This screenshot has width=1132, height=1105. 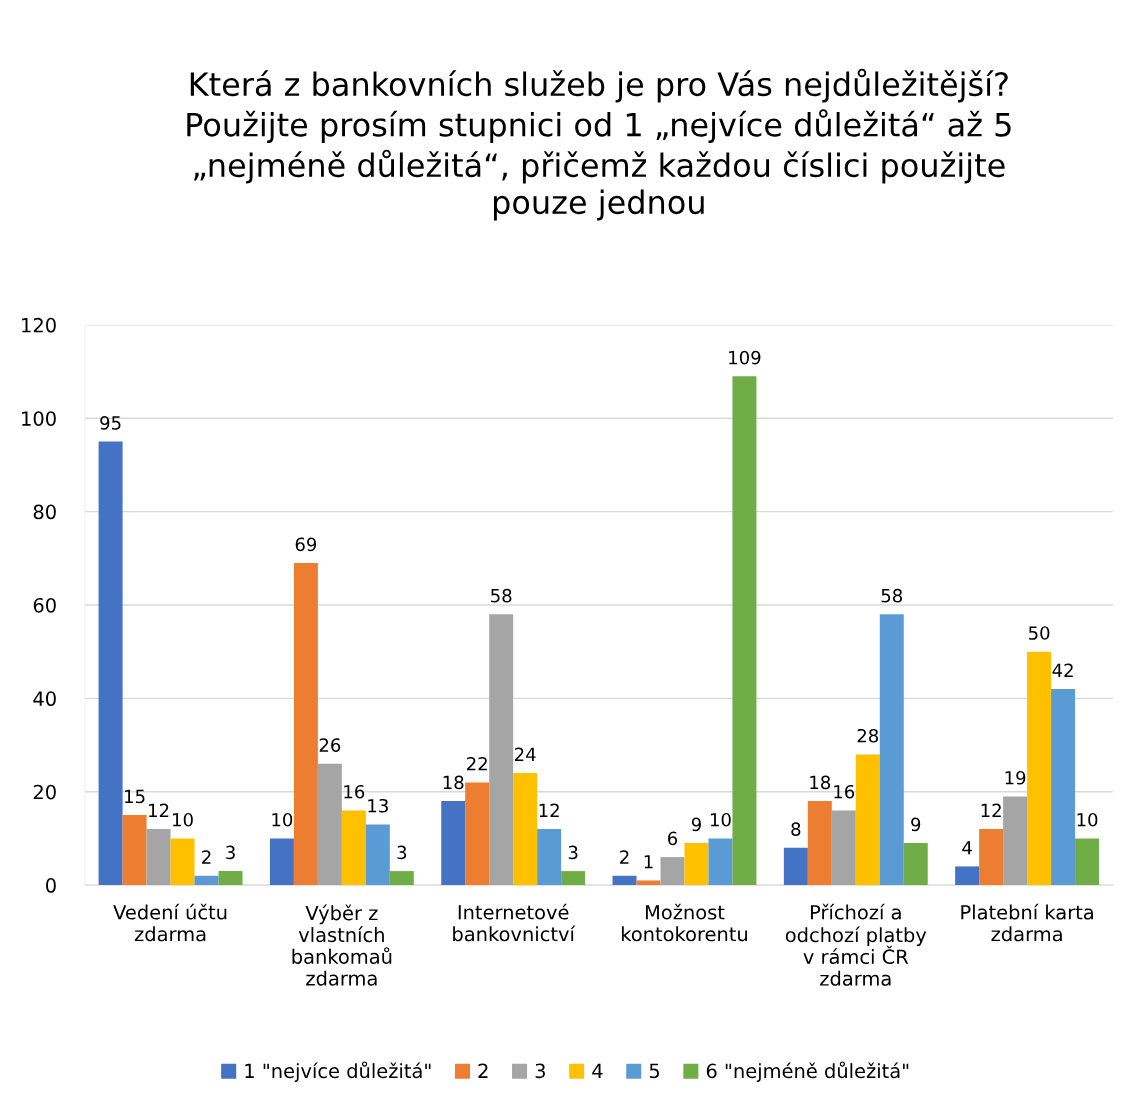 I want to click on y-tick-label: 60, so click(x=44, y=605).